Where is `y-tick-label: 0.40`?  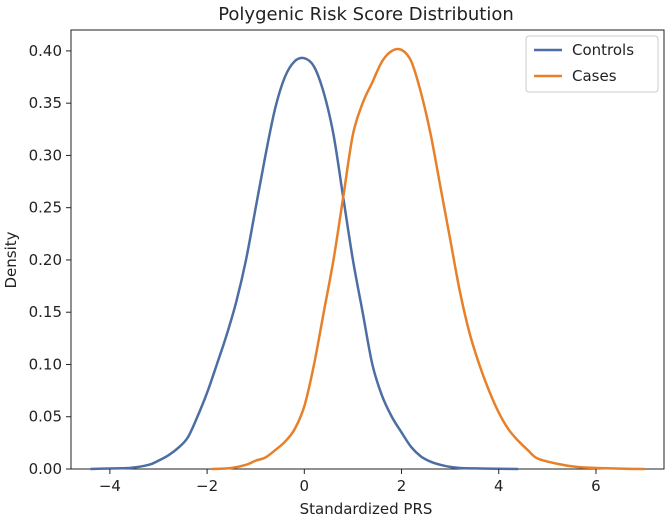 y-tick-label: 0.40 is located at coordinates (45, 51).